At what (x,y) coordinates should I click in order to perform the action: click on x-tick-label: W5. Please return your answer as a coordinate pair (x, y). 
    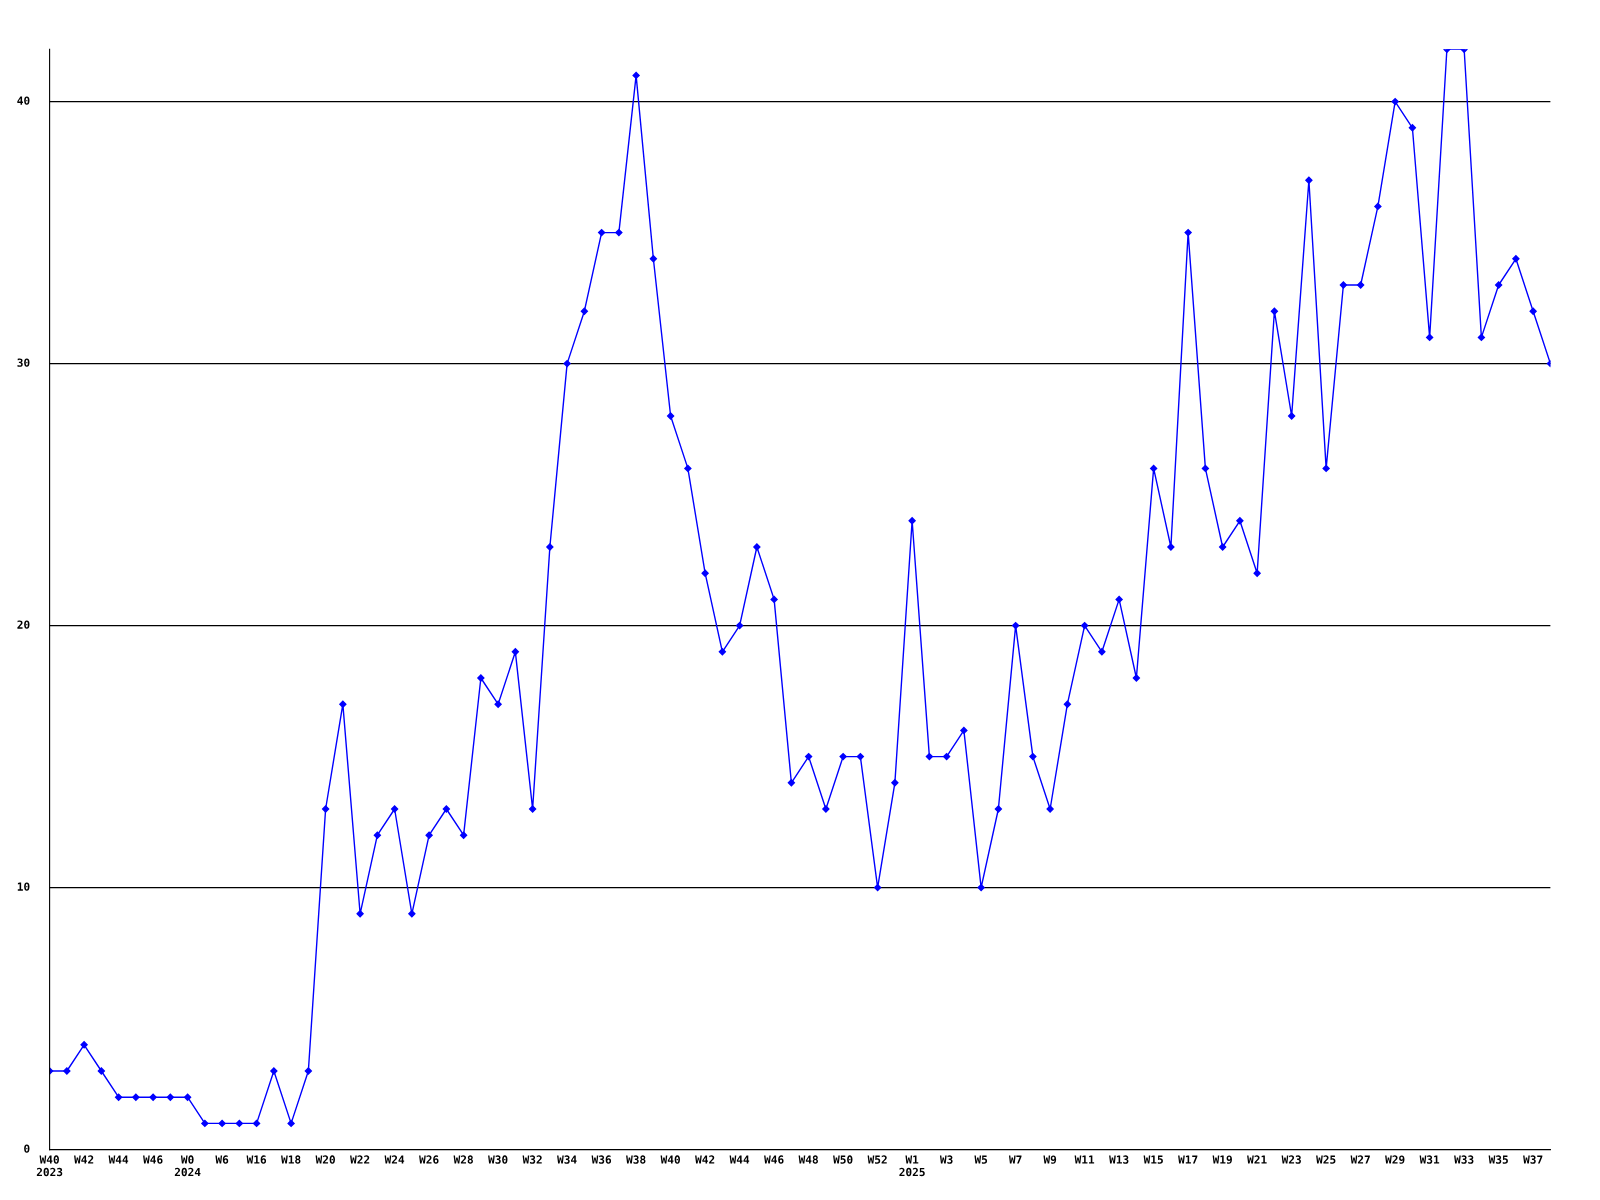
    Looking at the image, I should click on (981, 1159).